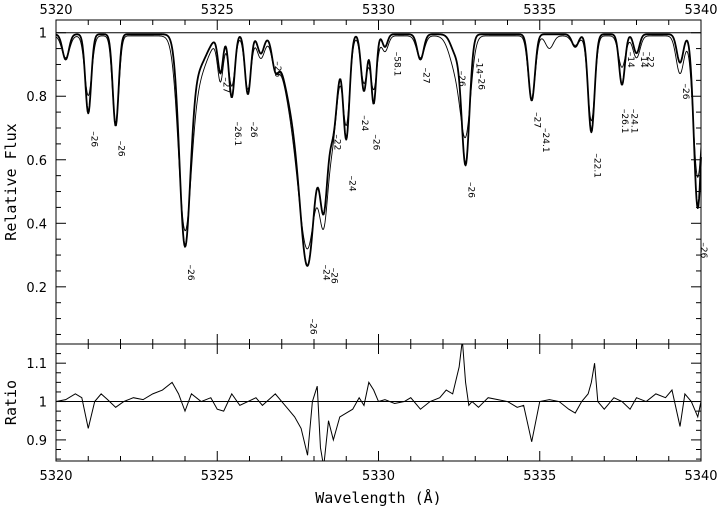 Image resolution: width=723 pixels, height=510 pixels. What do you see at coordinates (700, 476) in the screenshot?
I see `x-tick-label: 5340` at bounding box center [700, 476].